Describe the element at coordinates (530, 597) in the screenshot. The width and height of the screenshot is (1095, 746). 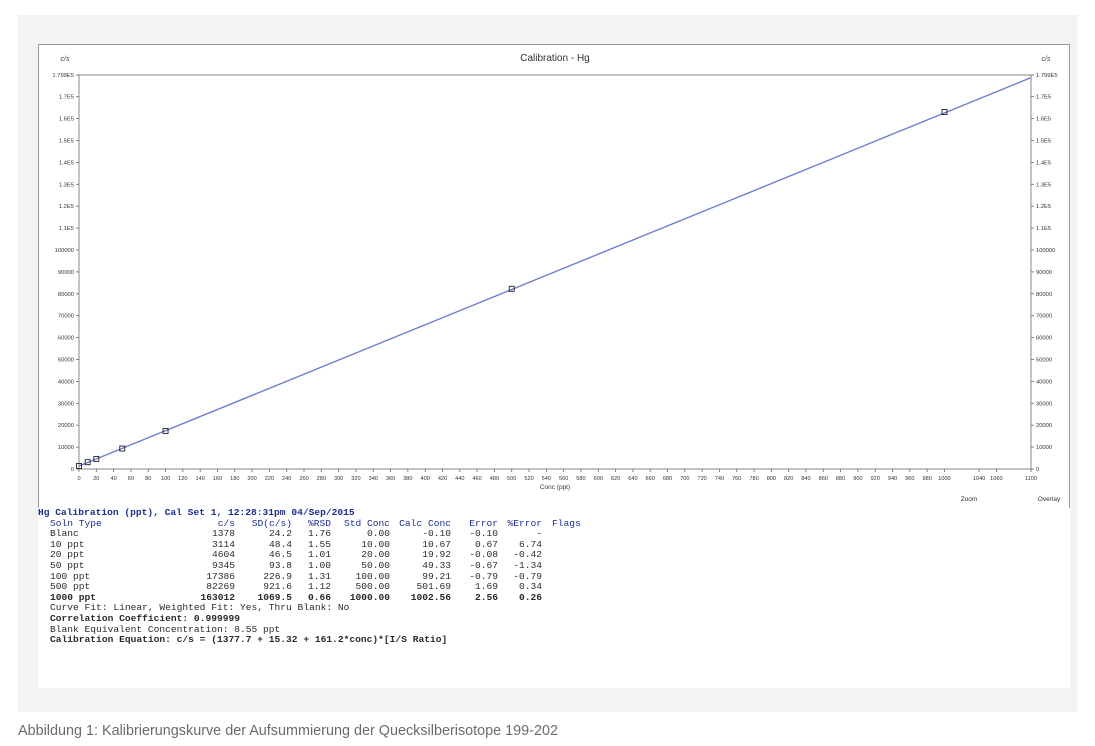
I see `results-cell: 0.26` at that location.